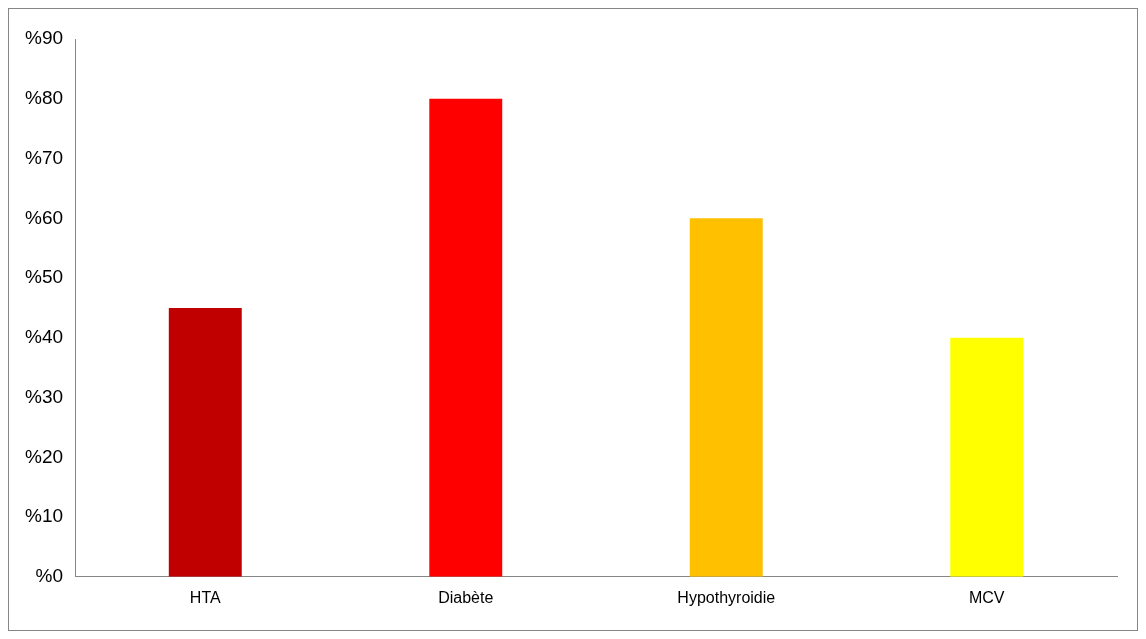 The width and height of the screenshot is (1146, 639). What do you see at coordinates (986, 597) in the screenshot?
I see `x-tick-label: MCV` at bounding box center [986, 597].